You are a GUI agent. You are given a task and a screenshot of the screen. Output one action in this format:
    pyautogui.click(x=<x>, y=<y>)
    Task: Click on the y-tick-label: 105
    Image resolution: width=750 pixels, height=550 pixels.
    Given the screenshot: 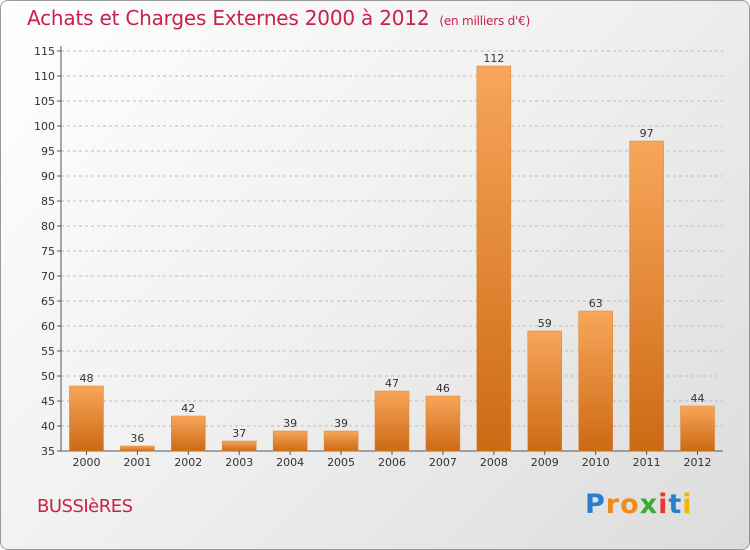 What is the action you would take?
    pyautogui.click(x=44, y=101)
    